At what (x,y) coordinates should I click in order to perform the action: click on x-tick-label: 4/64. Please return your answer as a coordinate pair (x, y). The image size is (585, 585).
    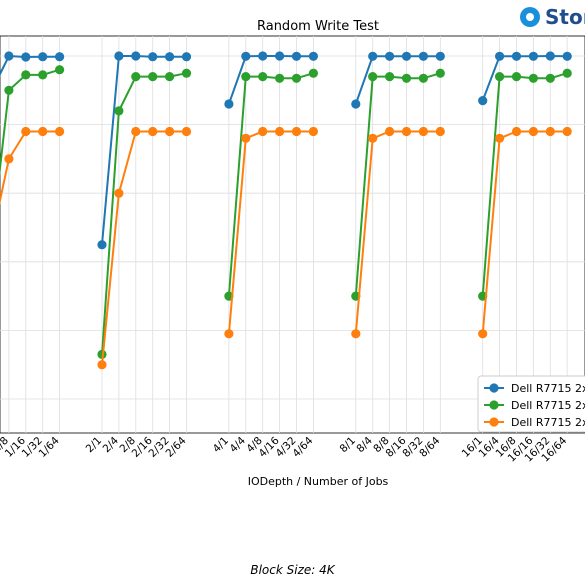
    Looking at the image, I should click on (302, 446).